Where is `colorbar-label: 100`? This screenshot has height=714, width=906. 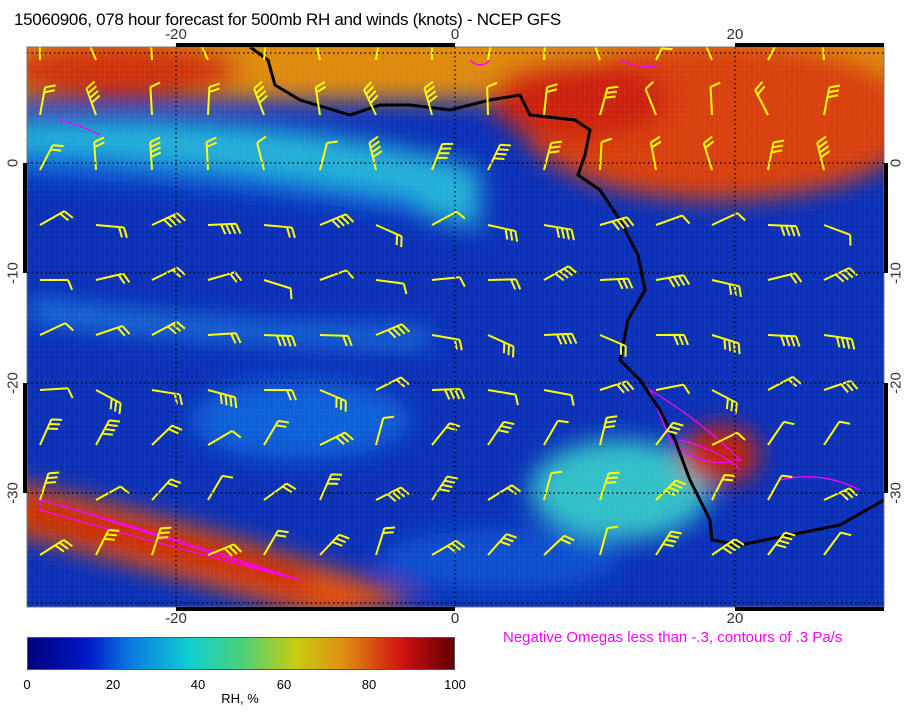 colorbar-label: 100 is located at coordinates (455, 684).